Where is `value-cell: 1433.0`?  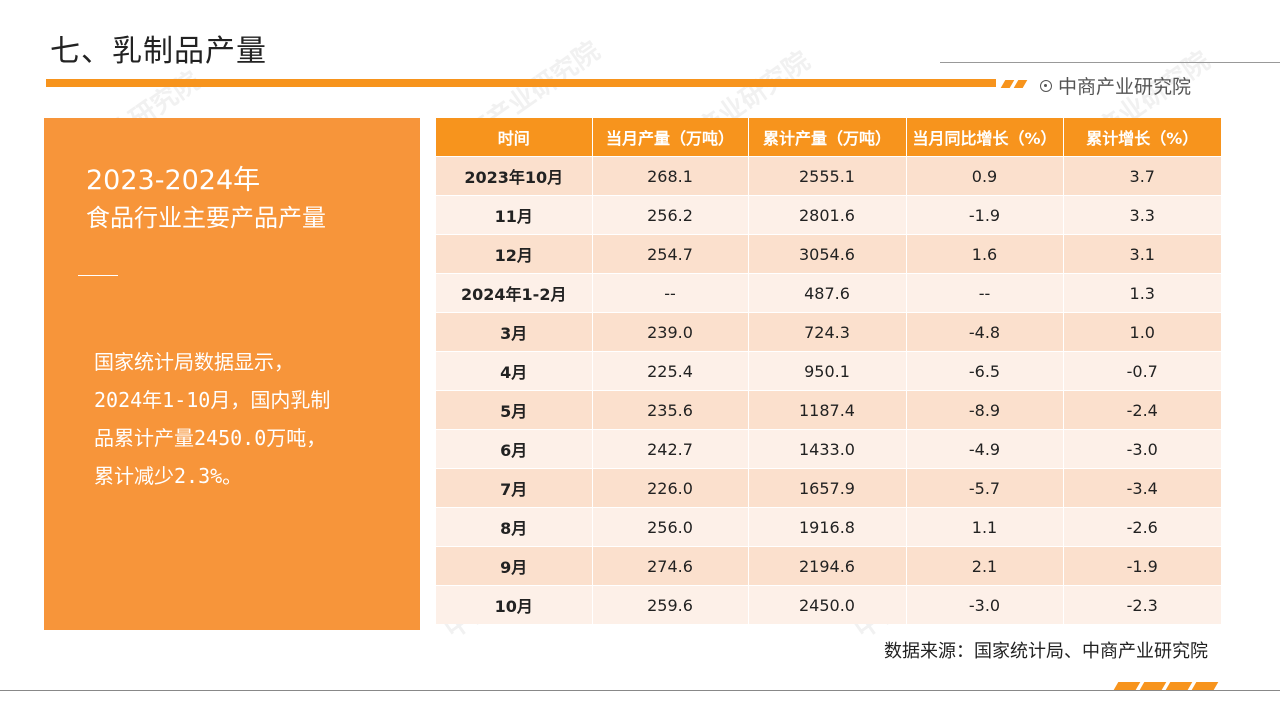
value-cell: 1433.0 is located at coordinates (827, 449).